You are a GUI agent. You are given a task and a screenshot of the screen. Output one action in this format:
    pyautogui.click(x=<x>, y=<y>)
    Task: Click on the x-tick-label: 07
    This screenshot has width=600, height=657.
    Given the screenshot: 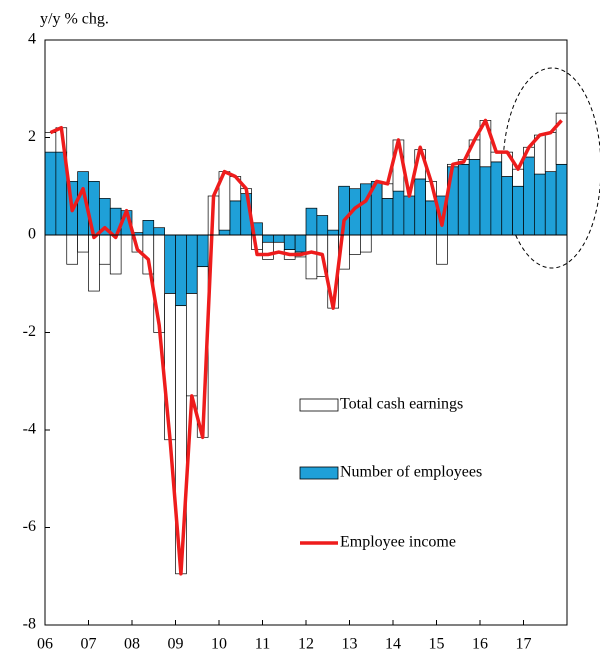 What is the action you would take?
    pyautogui.click(x=89, y=644)
    